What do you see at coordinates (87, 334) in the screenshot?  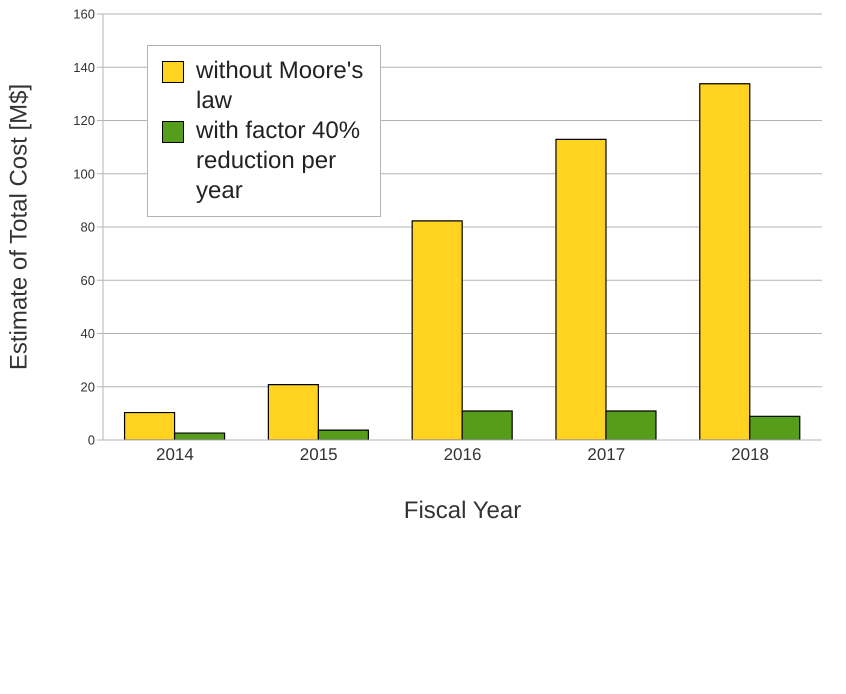 I see `y-tick-label: 40` at bounding box center [87, 334].